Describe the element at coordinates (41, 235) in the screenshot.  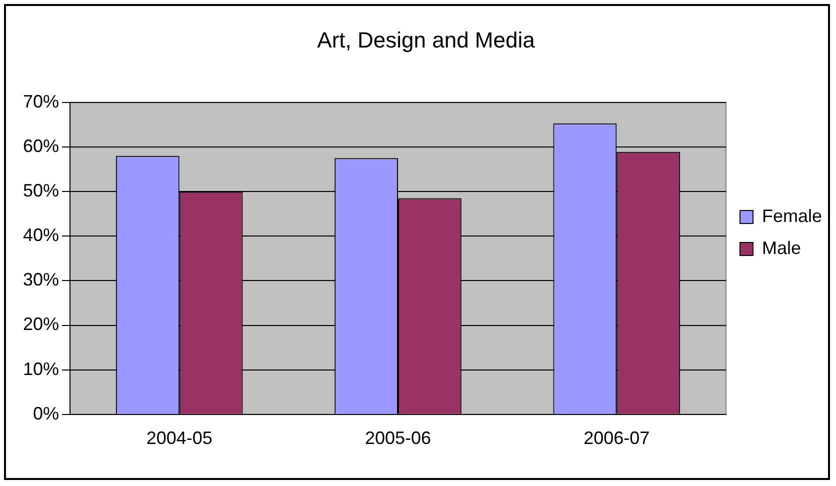
I see `y-tick-label: 40%` at that location.